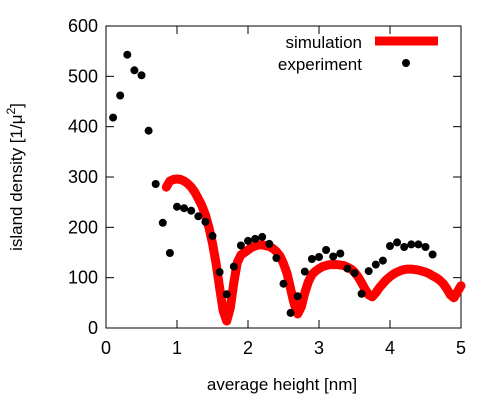 The height and width of the screenshot is (400, 500). What do you see at coordinates (83, 278) in the screenshot?
I see `y-tick-label: 100` at bounding box center [83, 278].